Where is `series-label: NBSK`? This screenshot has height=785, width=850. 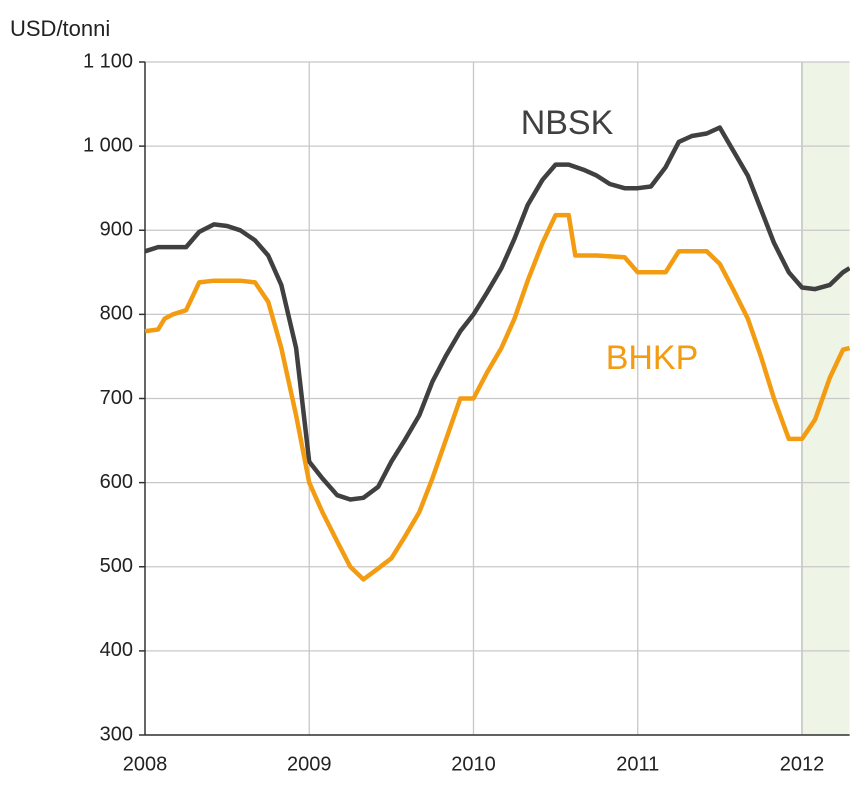
series-label: NBSK is located at coordinates (567, 123).